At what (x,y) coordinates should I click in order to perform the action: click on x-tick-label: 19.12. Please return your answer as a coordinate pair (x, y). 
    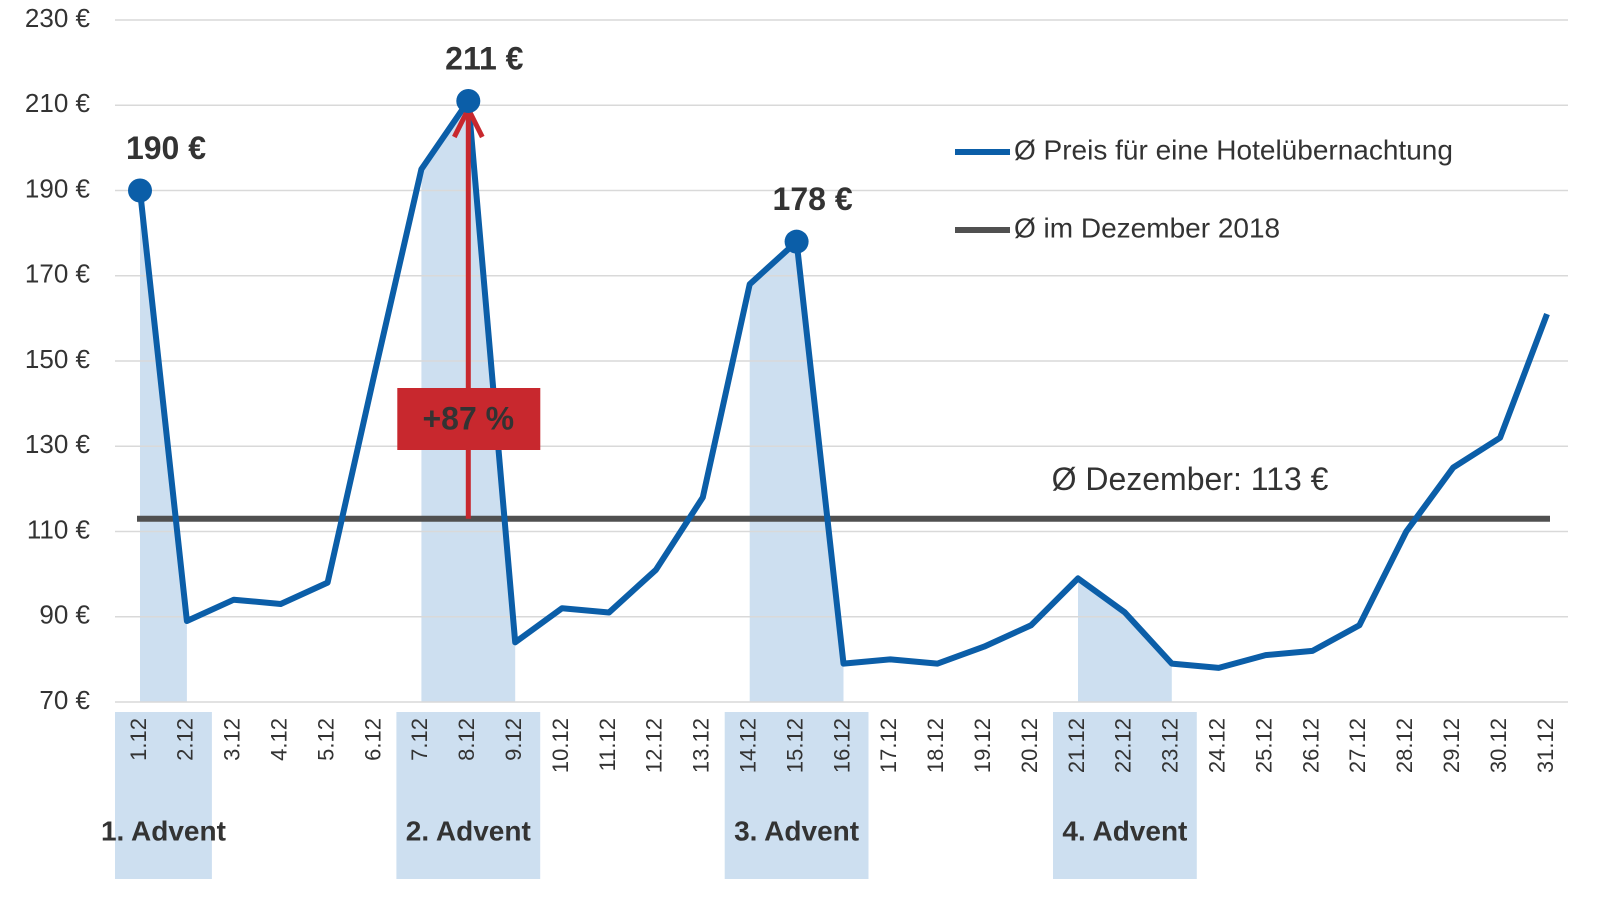
    Looking at the image, I should click on (982, 745).